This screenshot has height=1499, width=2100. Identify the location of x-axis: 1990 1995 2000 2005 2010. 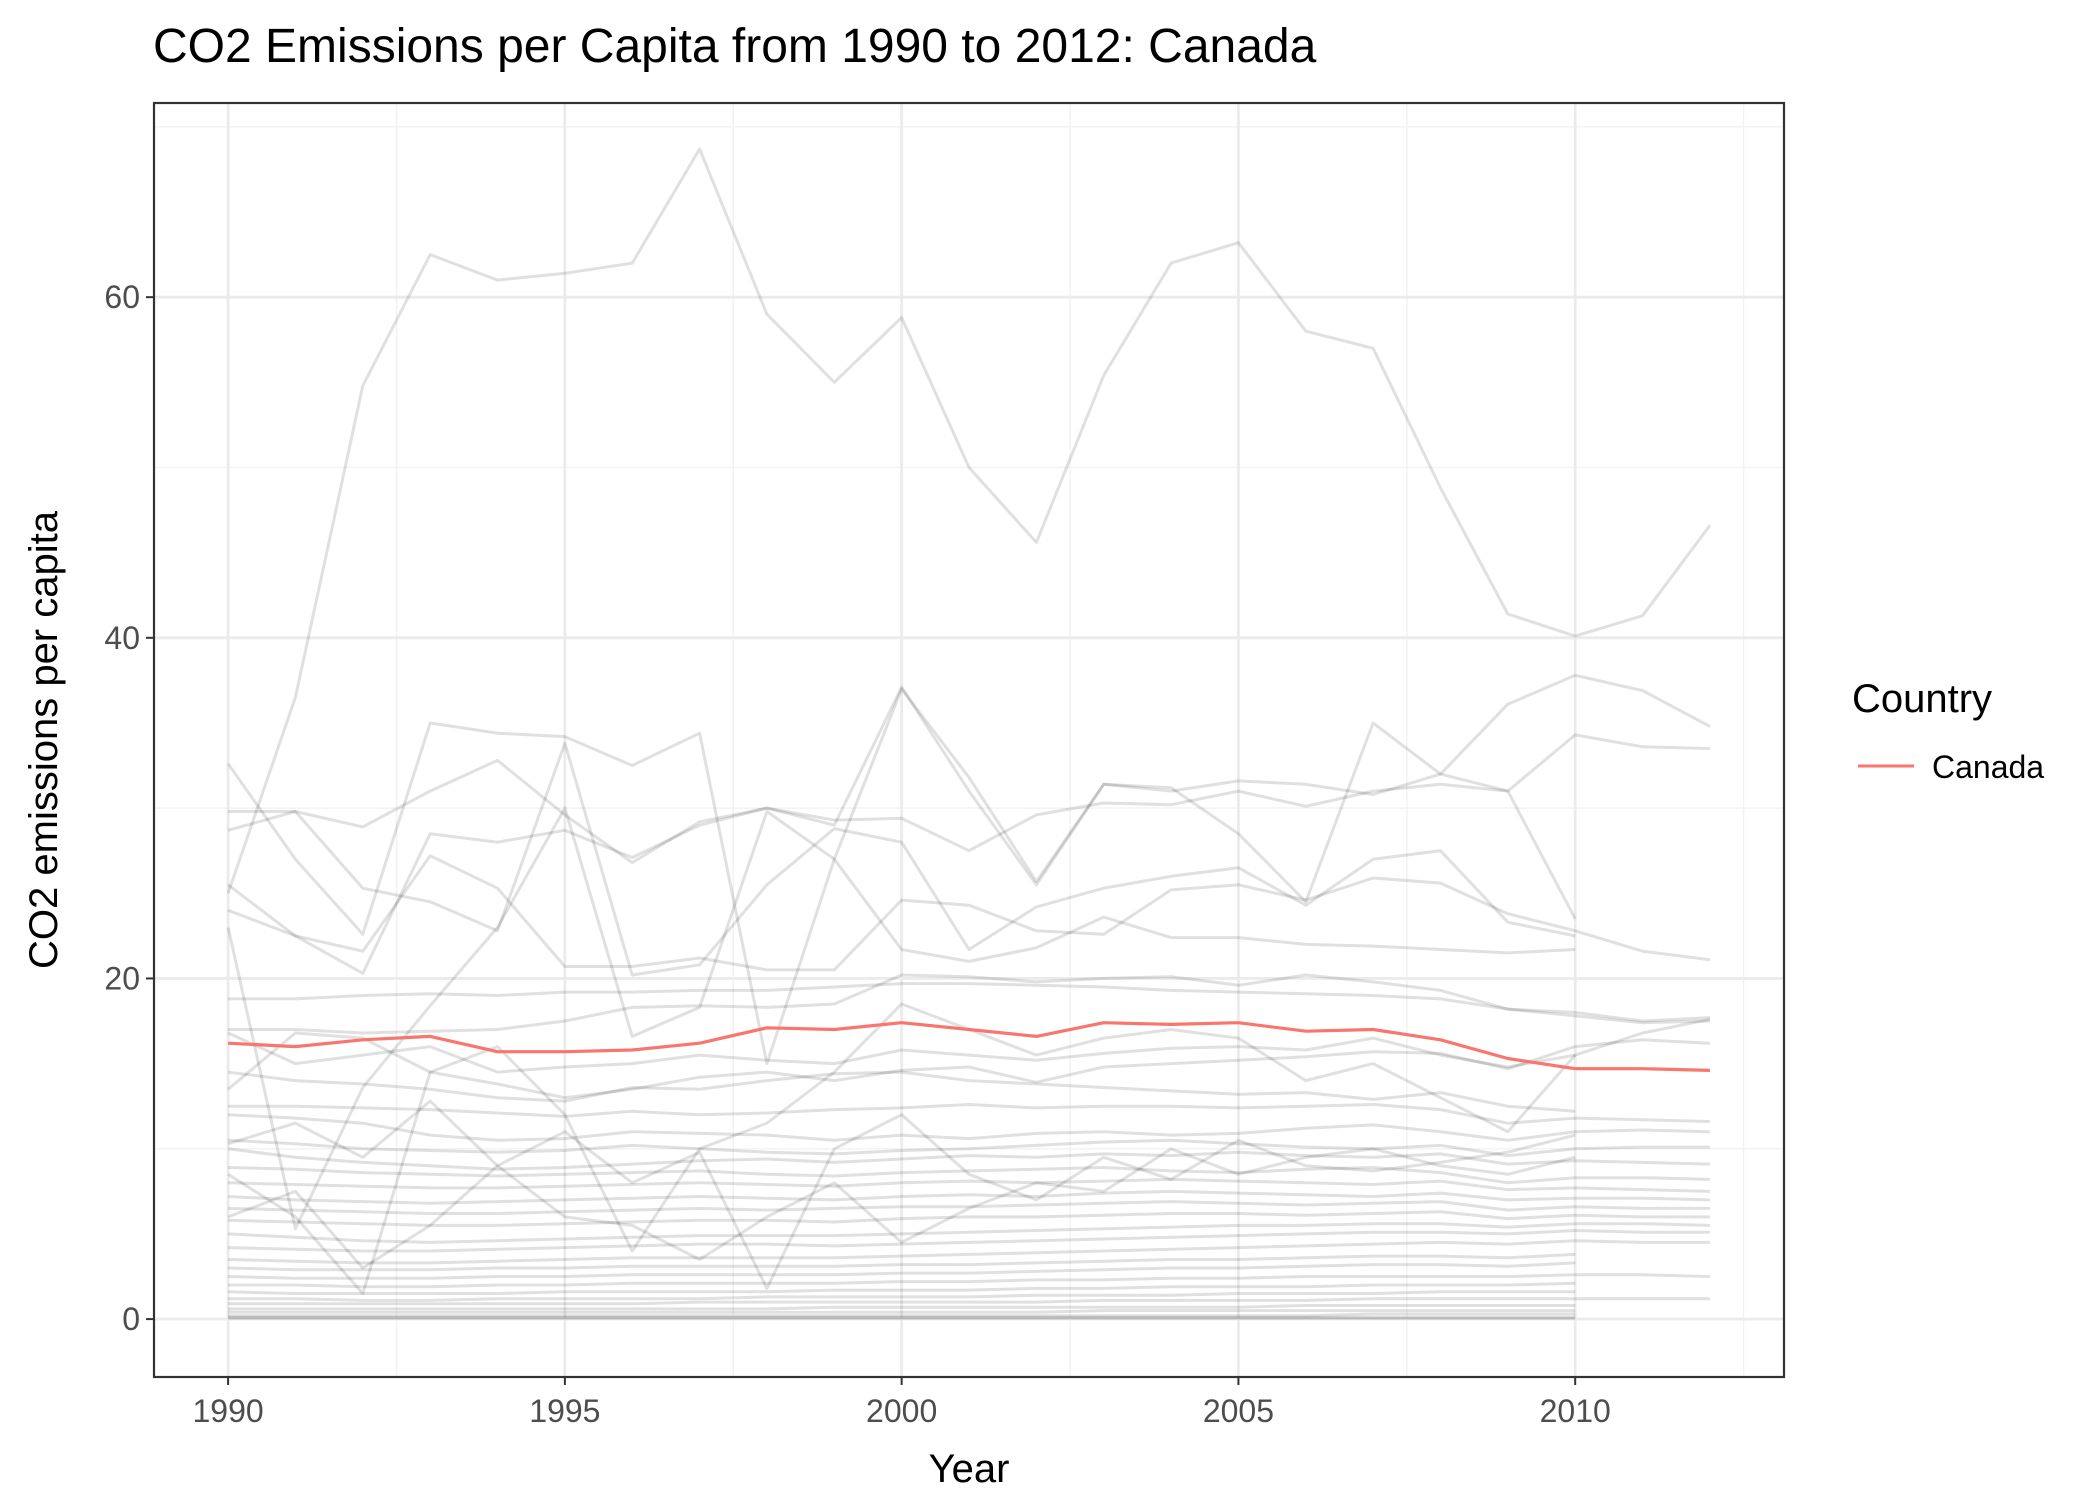
(901, 1403).